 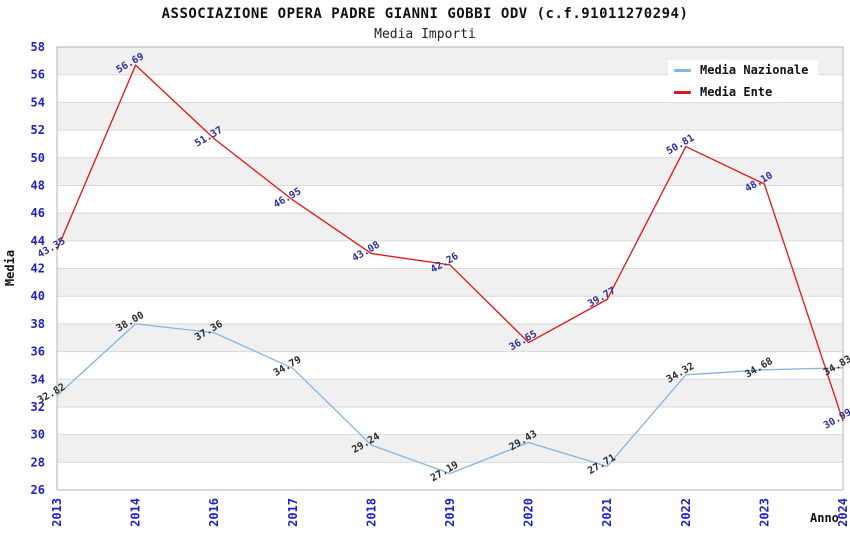 What do you see at coordinates (38, 352) in the screenshot?
I see `y-tick-label: 36` at bounding box center [38, 352].